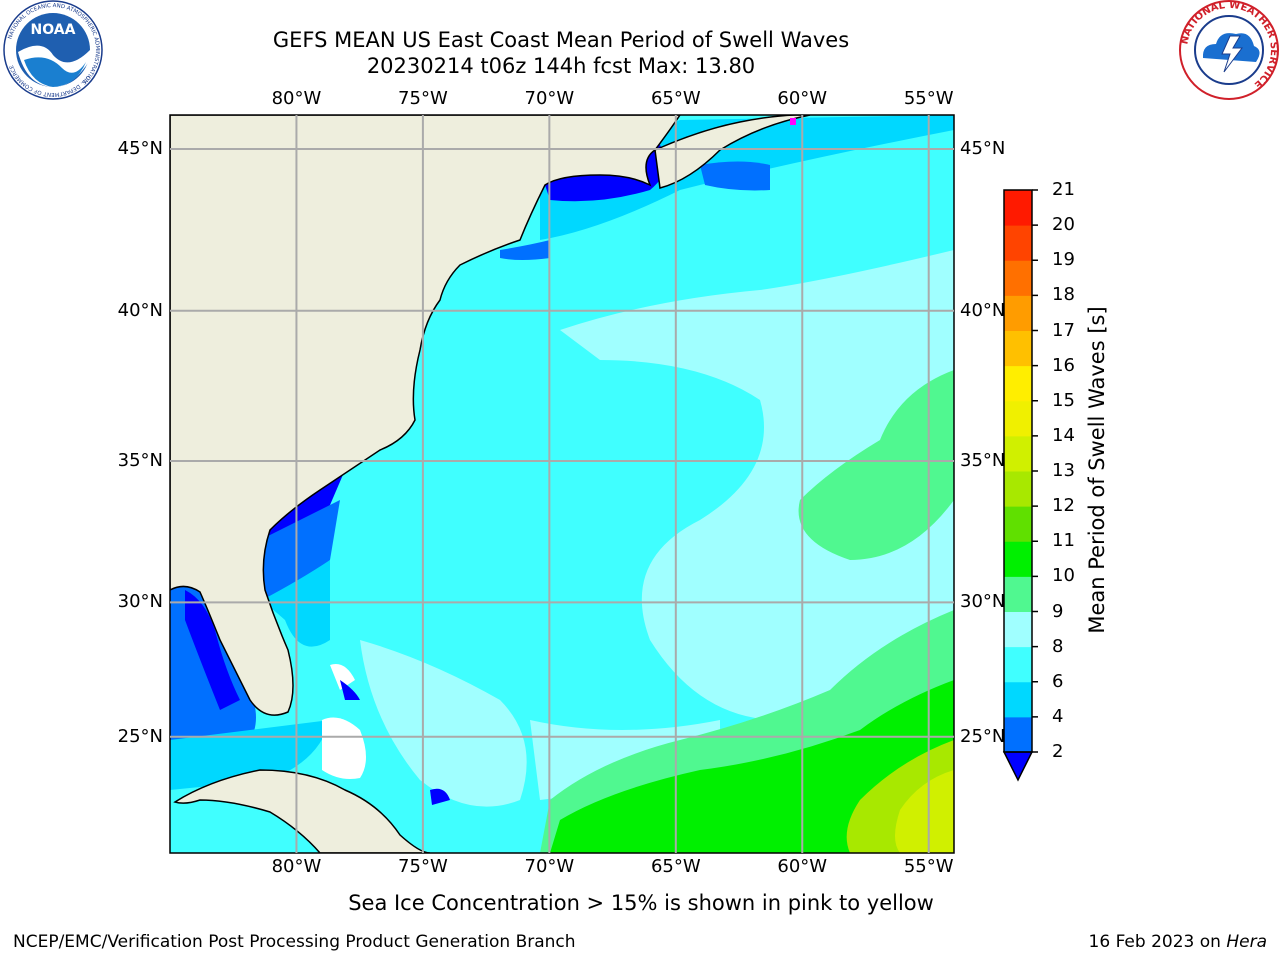 This screenshot has height=960, width=1280. Describe the element at coordinates (1058, 646) in the screenshot. I see `colorbar-tick-label: 8` at that location.